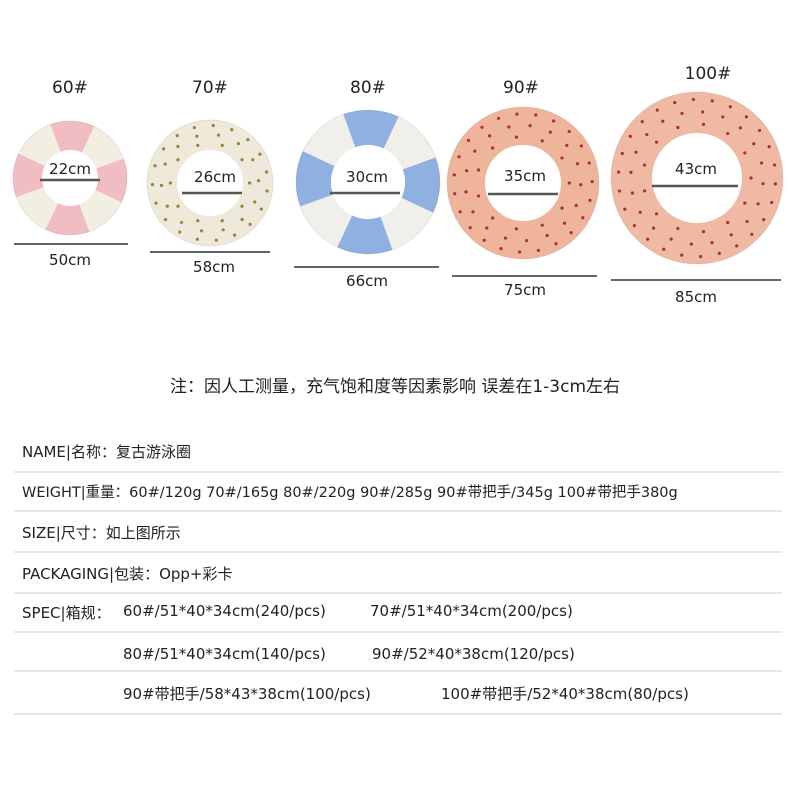 The height and width of the screenshot is (790, 790). What do you see at coordinates (70, 169) in the screenshot?
I see `inner-diameter-60: 22cm` at bounding box center [70, 169].